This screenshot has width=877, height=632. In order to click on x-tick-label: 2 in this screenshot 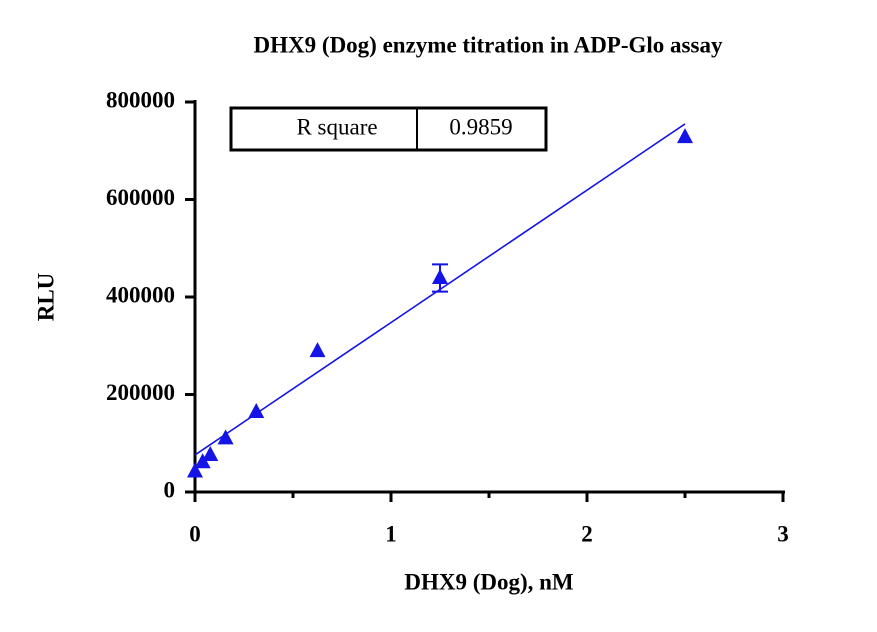, I will do `click(587, 533)`.